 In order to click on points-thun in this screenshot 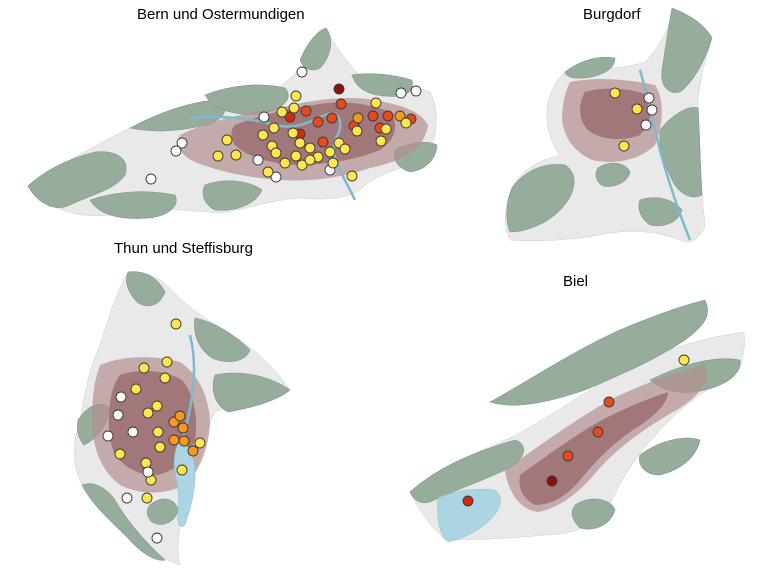, I will do `click(154, 431)`.